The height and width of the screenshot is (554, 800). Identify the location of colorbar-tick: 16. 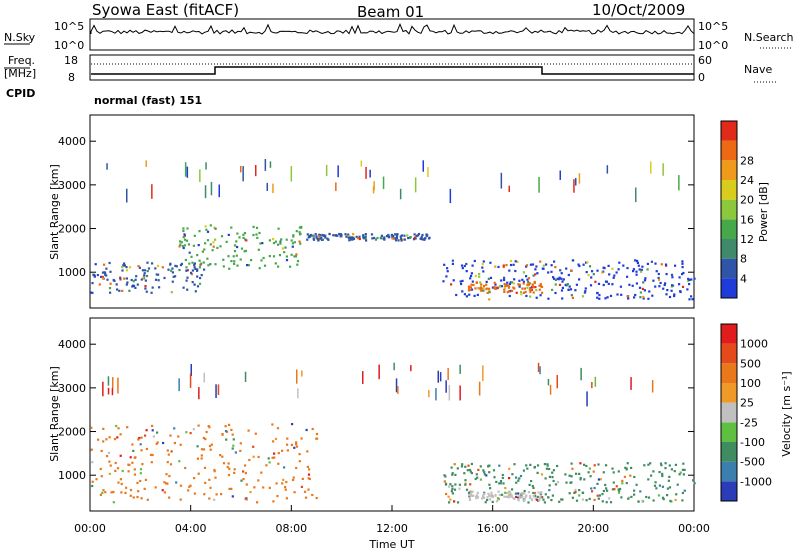
(747, 219).